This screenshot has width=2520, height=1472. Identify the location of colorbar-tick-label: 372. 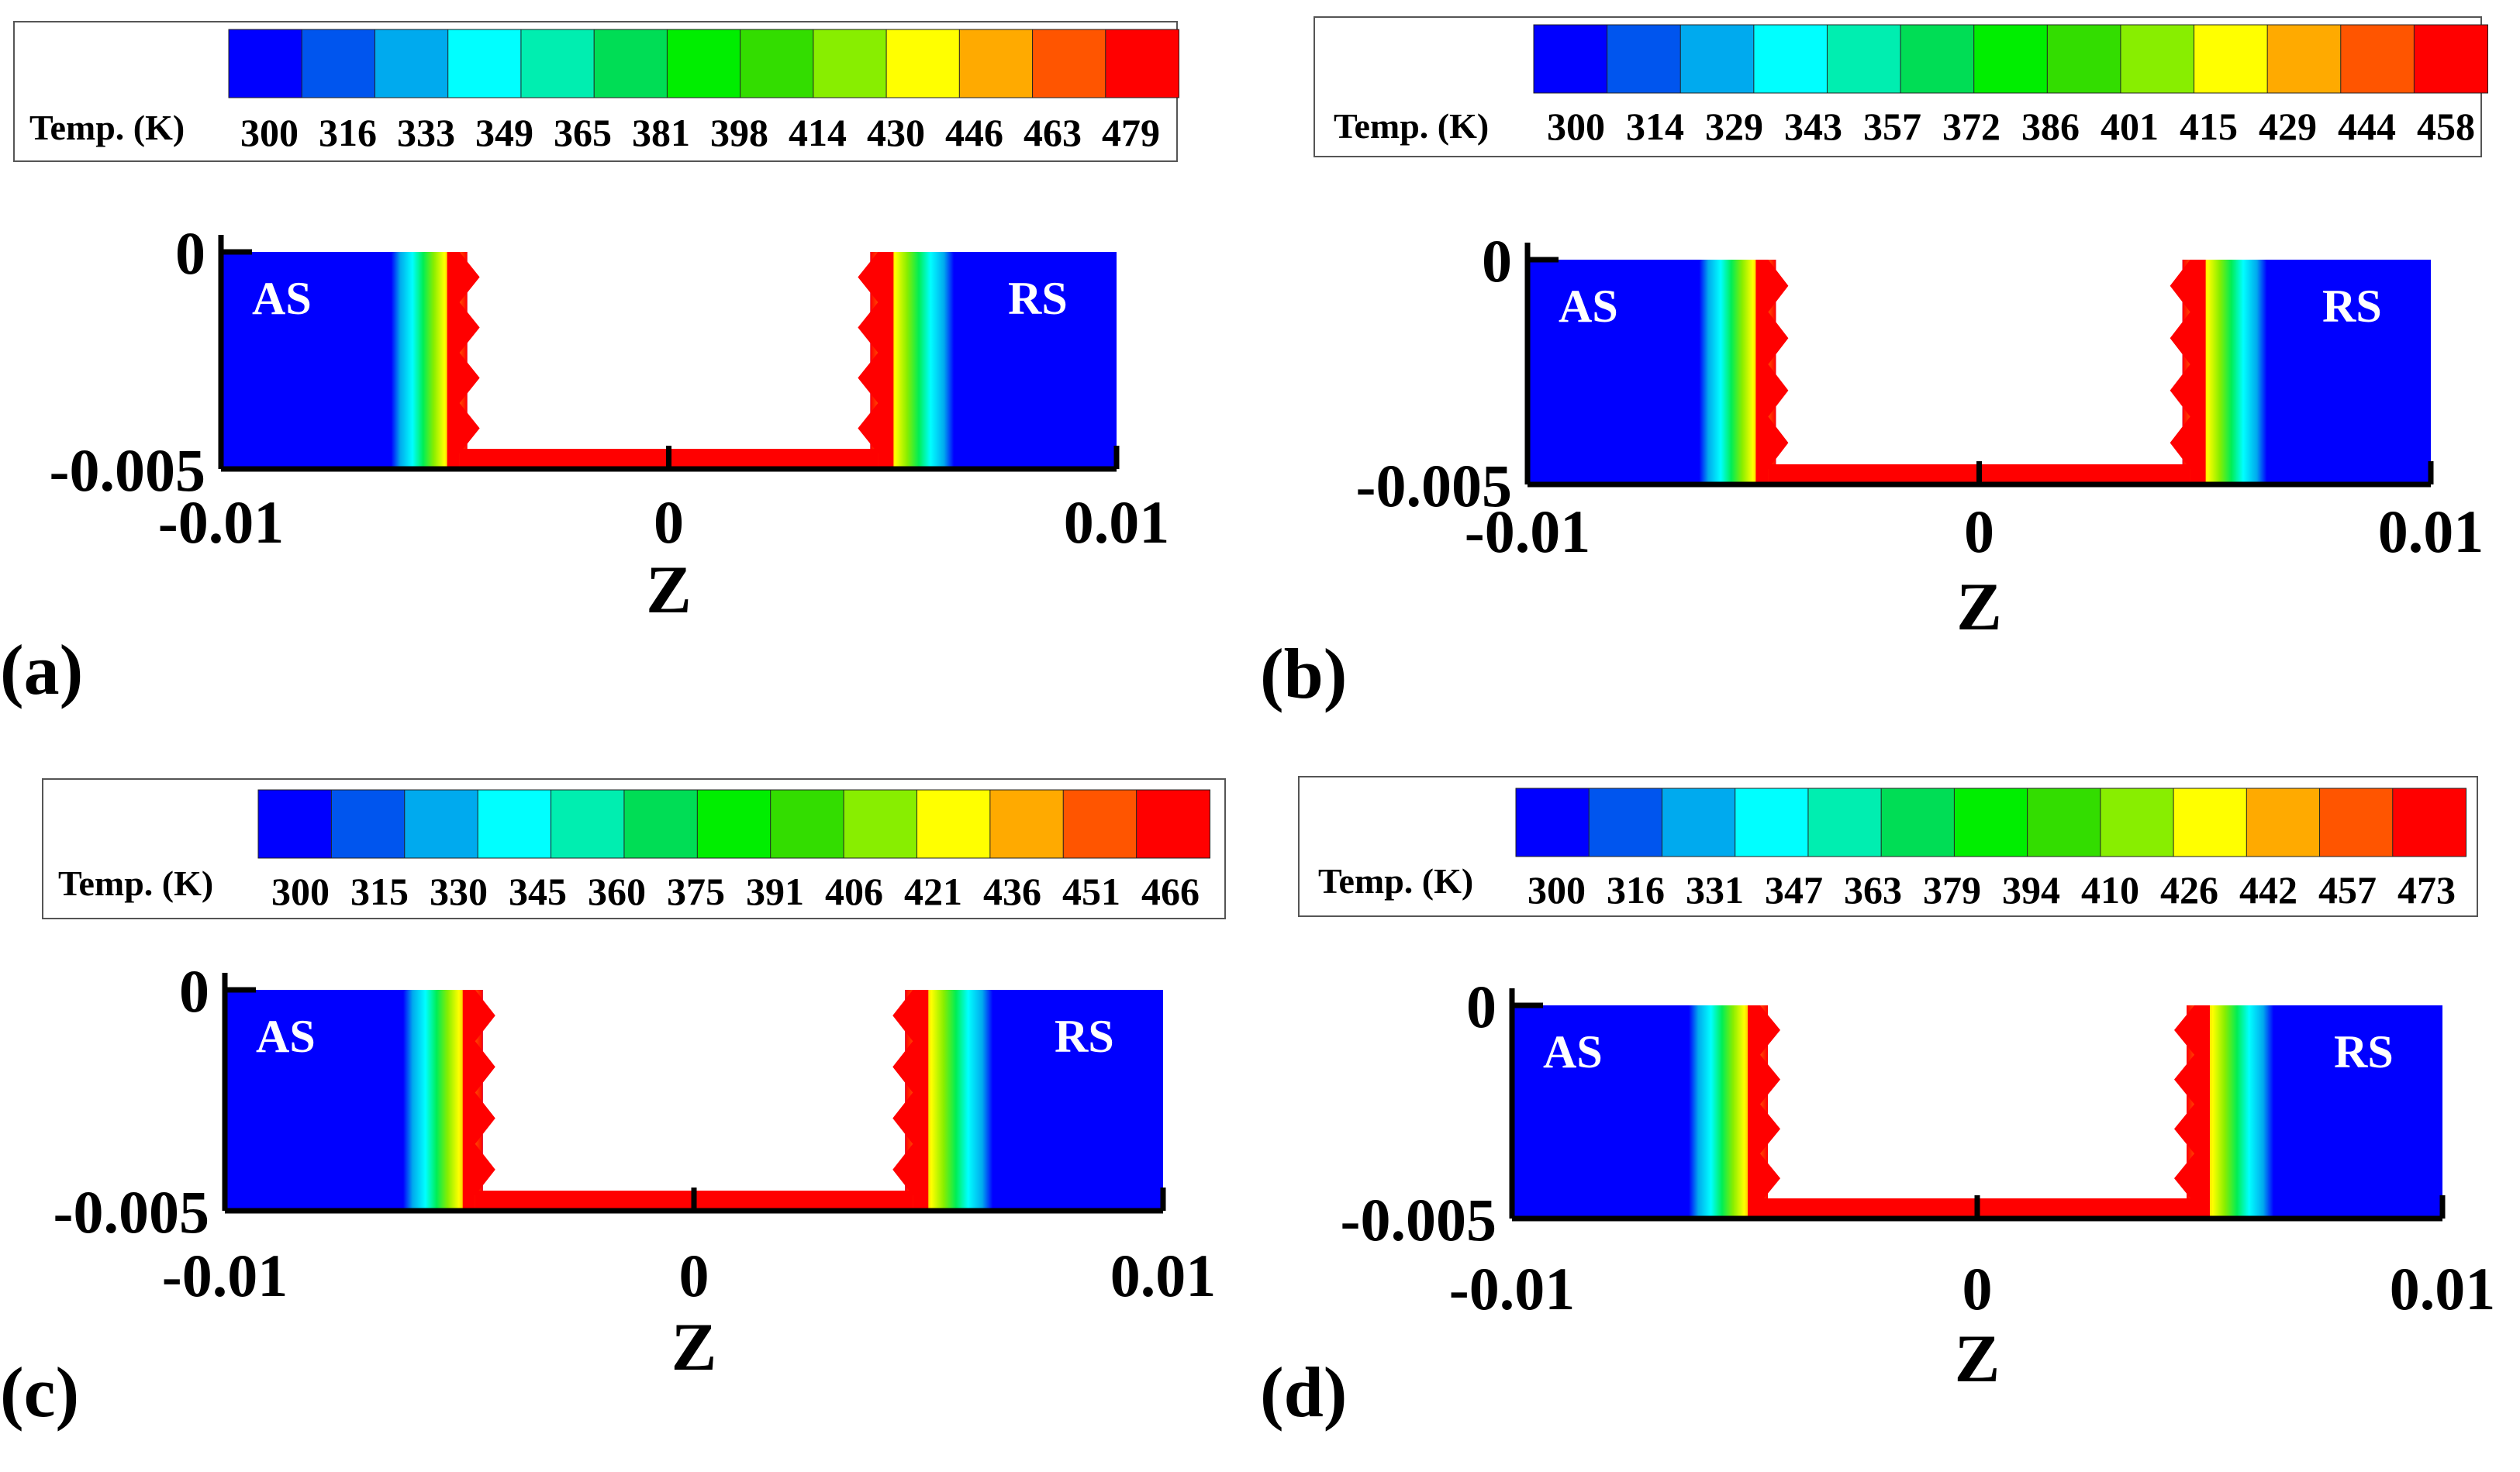
(1971, 126).